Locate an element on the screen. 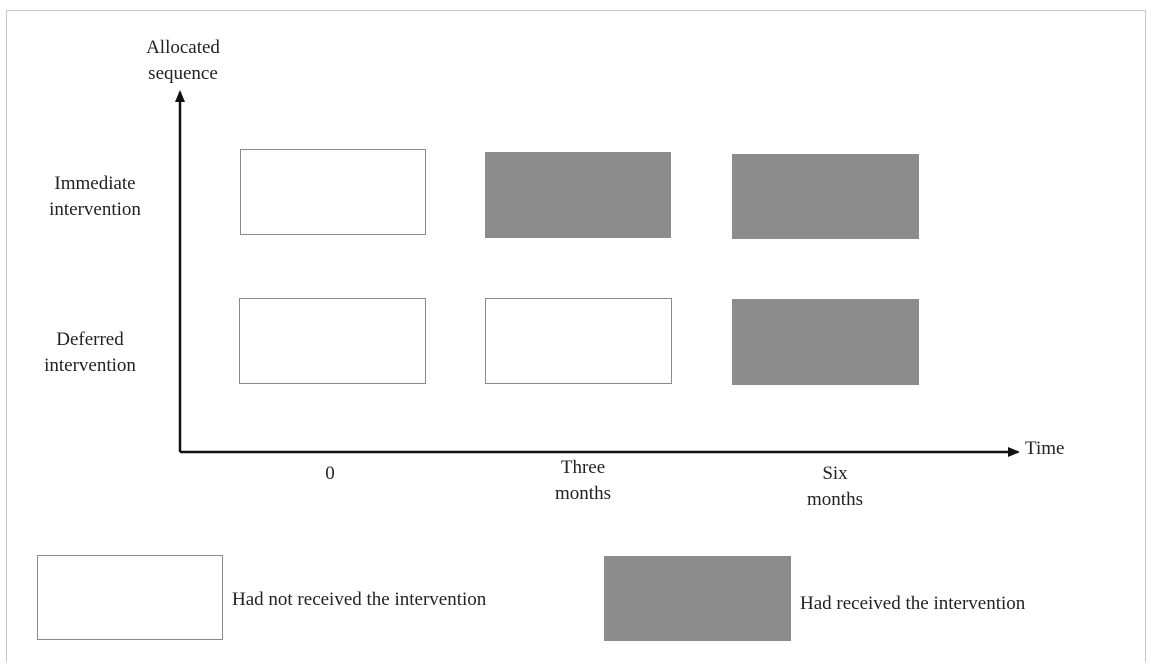 The image size is (1151, 666). legend-swatch-received is located at coordinates (697, 598).